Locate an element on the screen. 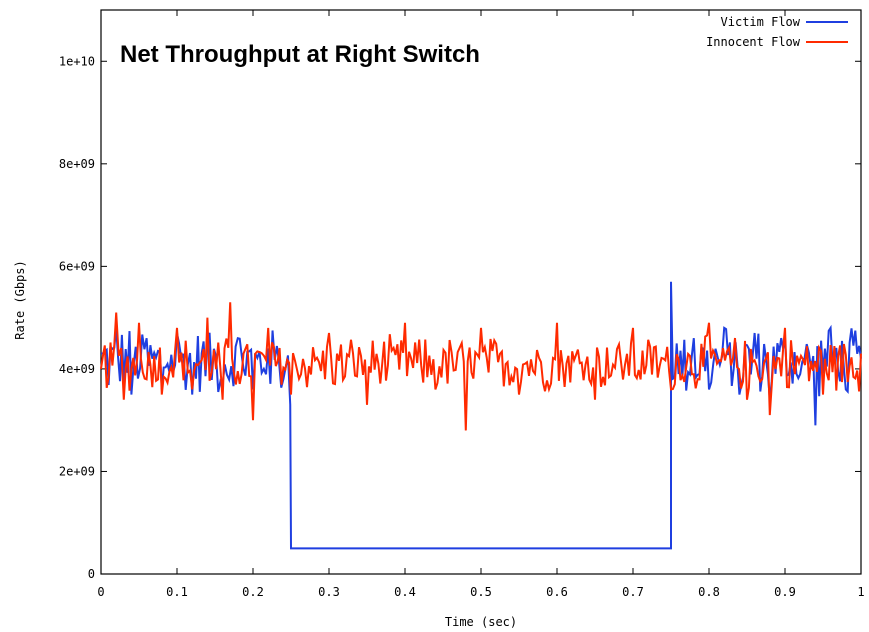 The height and width of the screenshot is (632, 869). x-tick-label: 0.7 is located at coordinates (633, 592).